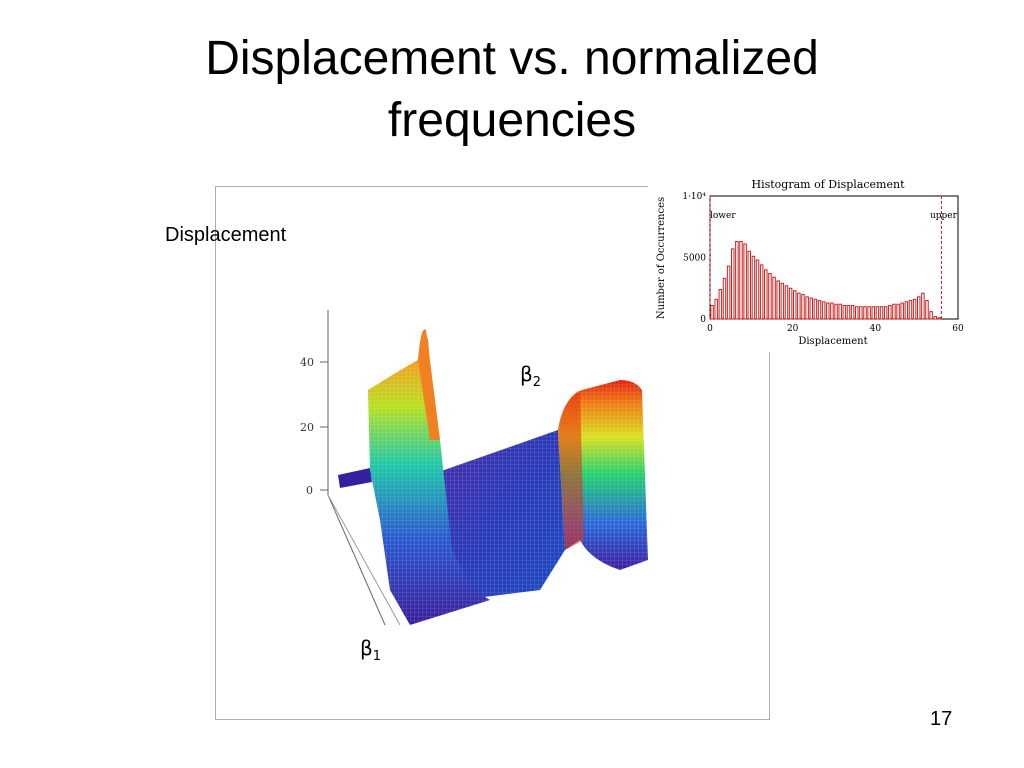  Describe the element at coordinates (710, 329) in the screenshot. I see `histogram-x-tick: 0` at that location.